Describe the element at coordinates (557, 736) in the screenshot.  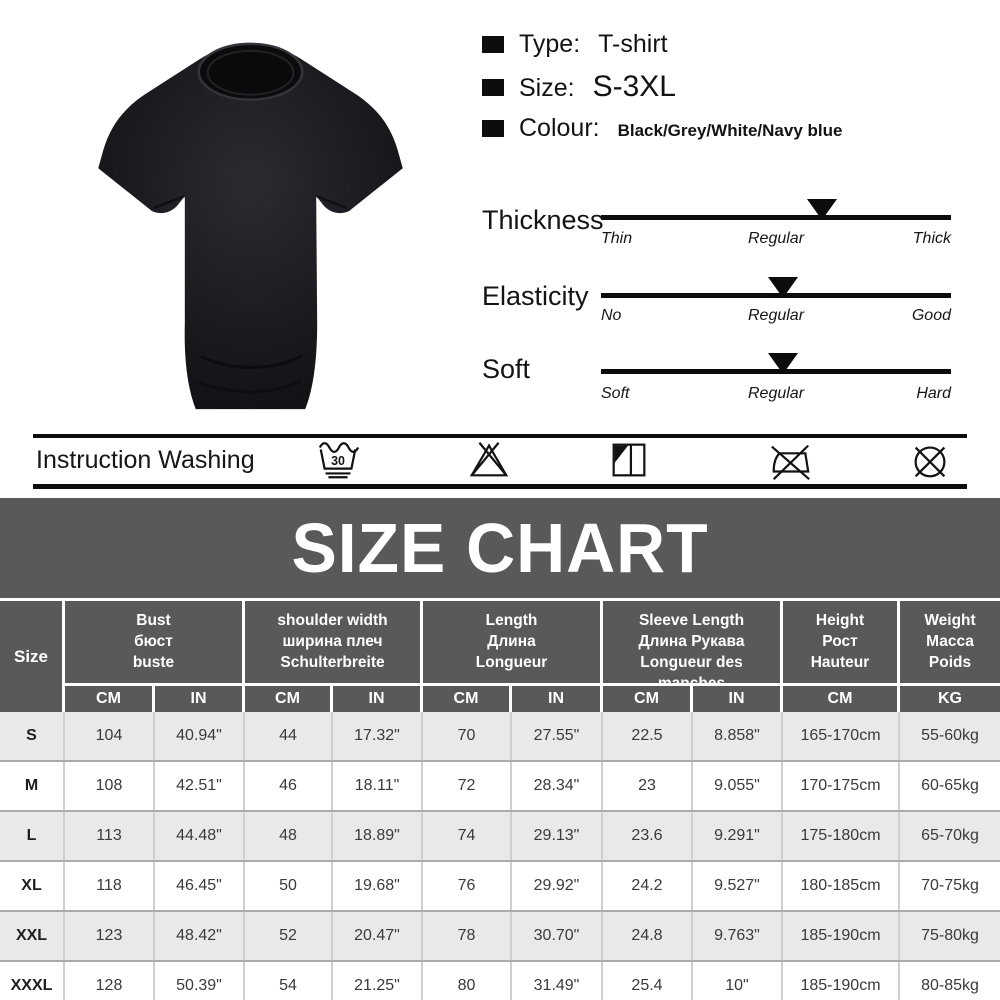
I see `cell-value: 27.55"` at that location.